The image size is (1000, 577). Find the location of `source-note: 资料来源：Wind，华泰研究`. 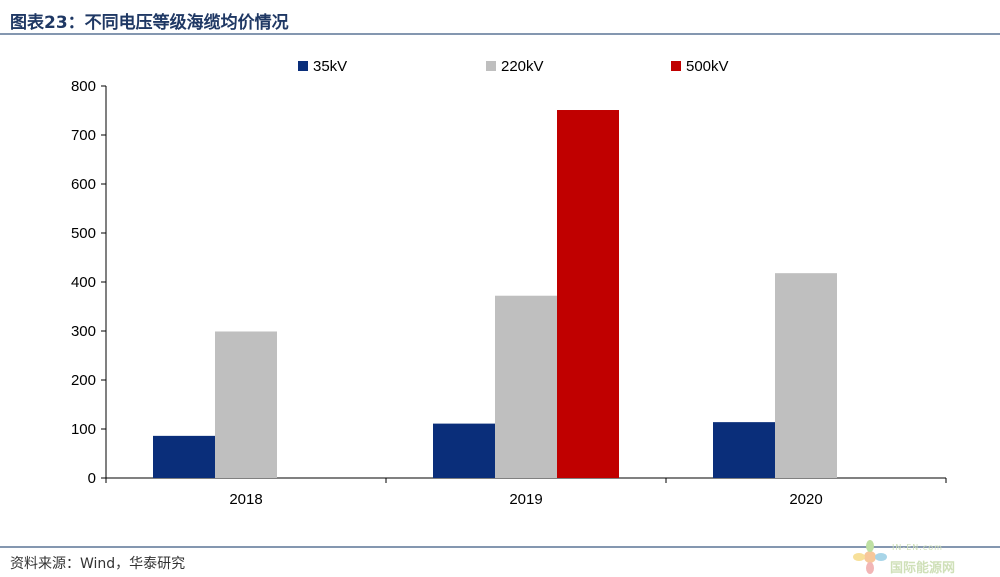

source-note: 资料来源：Wind，华泰研究 is located at coordinates (98, 564).